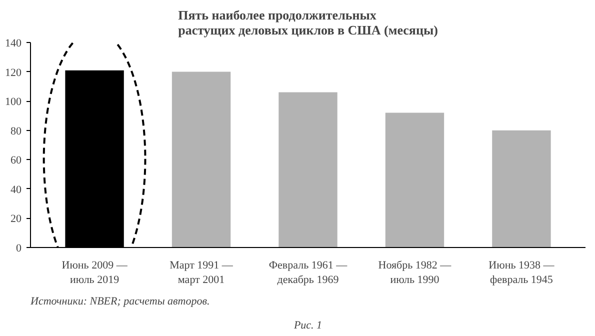  What do you see at coordinates (202, 273) in the screenshot?
I see `x-tick-label: Март 1991 — март 2001` at bounding box center [202, 273].